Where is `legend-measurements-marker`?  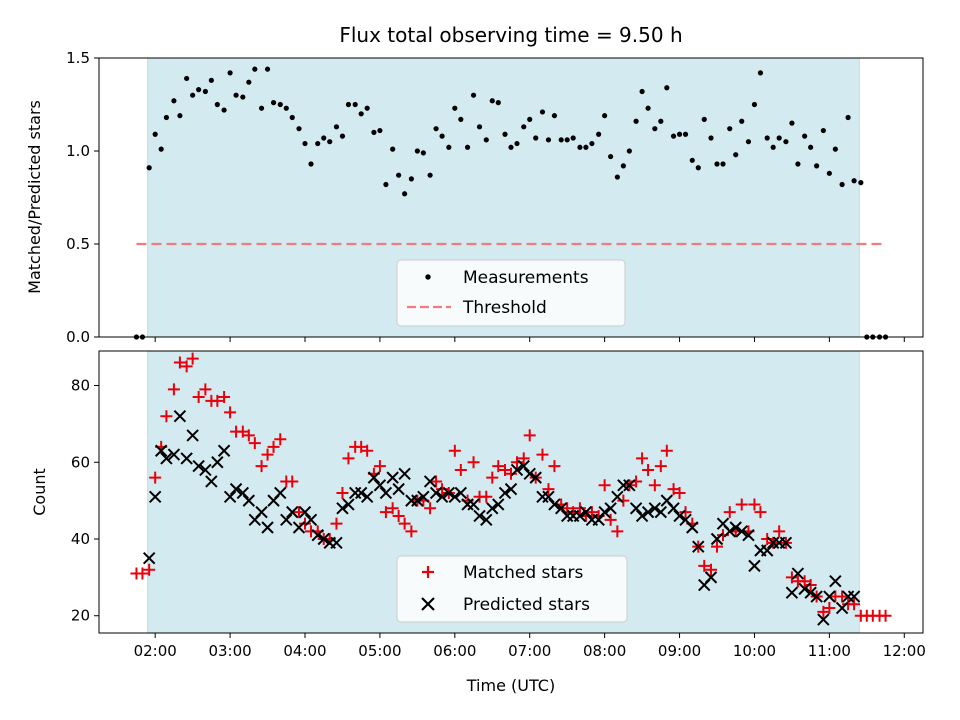
legend-measurements-marker is located at coordinates (428, 277).